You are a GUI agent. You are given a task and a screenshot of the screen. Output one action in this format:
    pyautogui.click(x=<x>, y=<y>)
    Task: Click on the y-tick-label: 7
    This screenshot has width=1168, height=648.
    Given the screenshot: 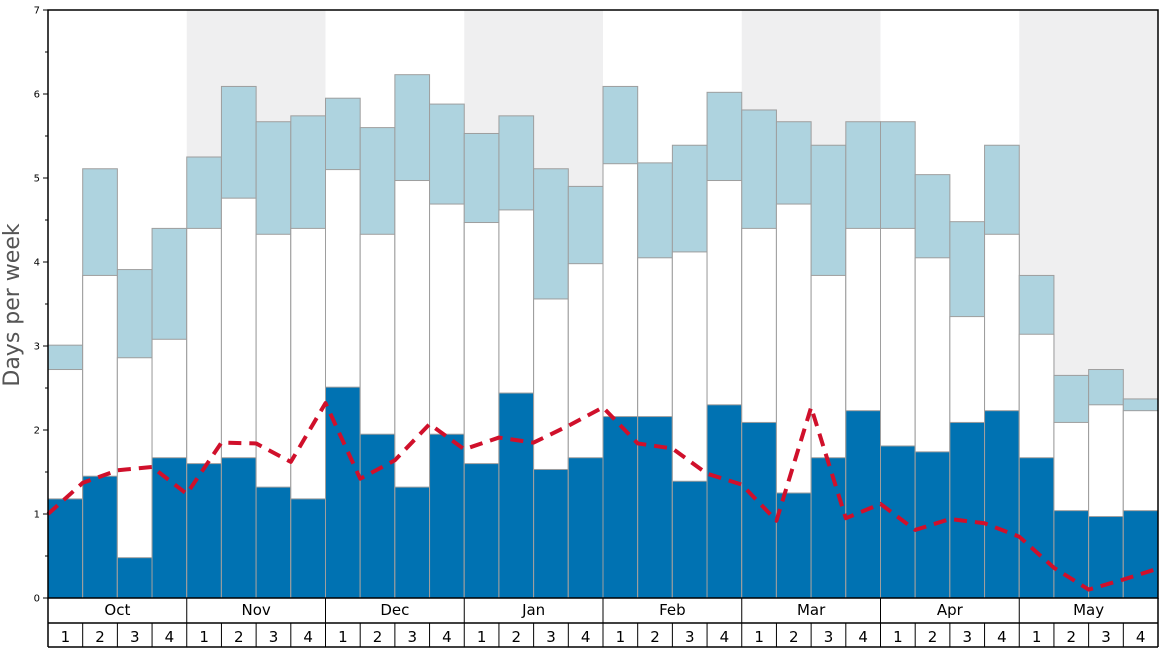 What is the action you would take?
    pyautogui.click(x=37, y=11)
    